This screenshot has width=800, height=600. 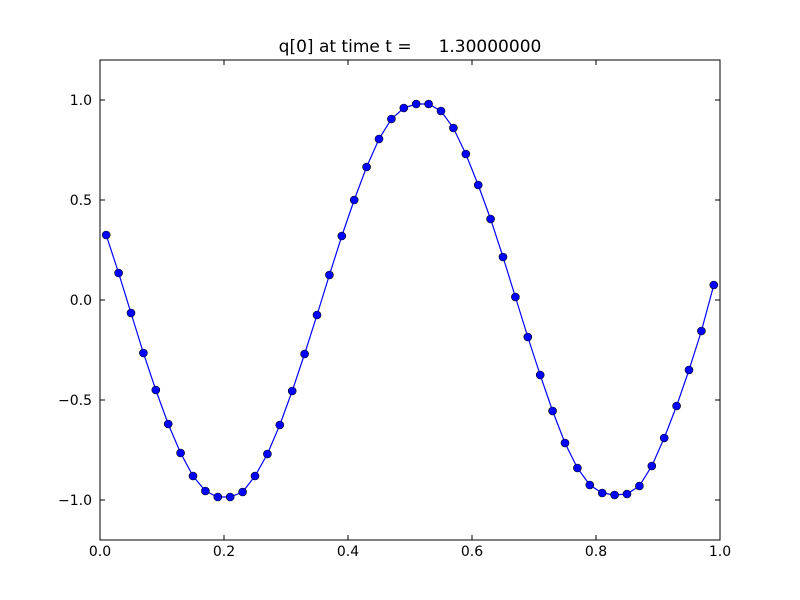 I want to click on y-tick-label: −0.5, so click(x=75, y=401).